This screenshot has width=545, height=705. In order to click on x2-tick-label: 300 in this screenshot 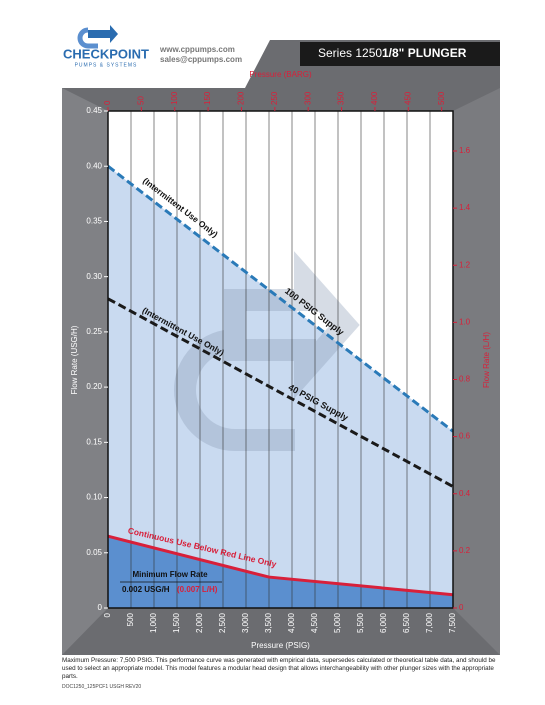, I will do `click(307, 98)`.